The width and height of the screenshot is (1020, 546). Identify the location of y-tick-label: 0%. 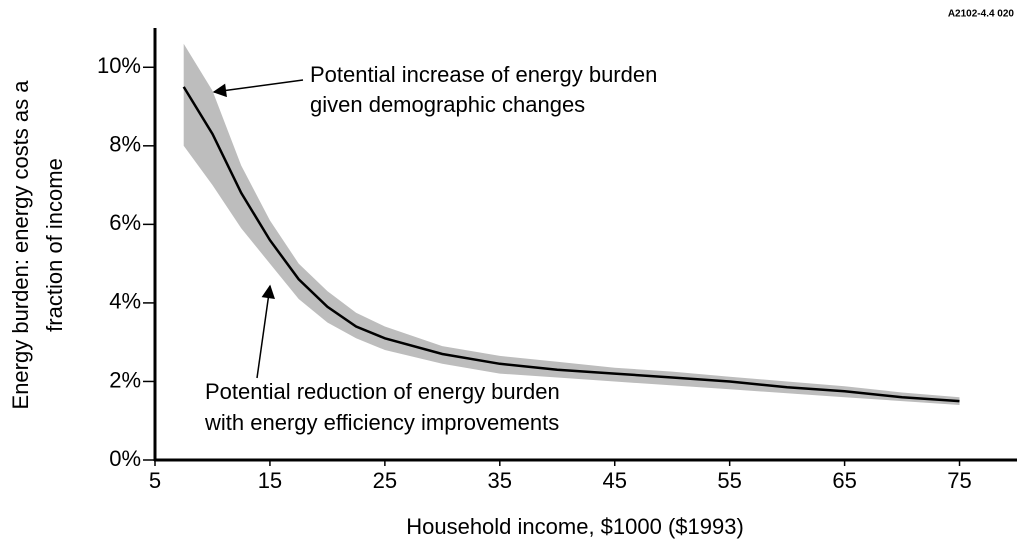
(125, 458).